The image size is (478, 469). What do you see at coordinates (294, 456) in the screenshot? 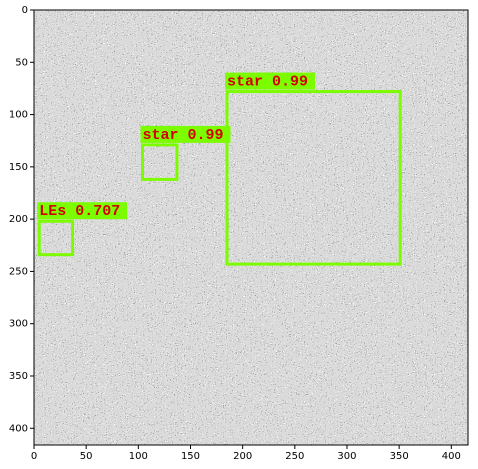
I see `x-tick-label: 250` at bounding box center [294, 456].